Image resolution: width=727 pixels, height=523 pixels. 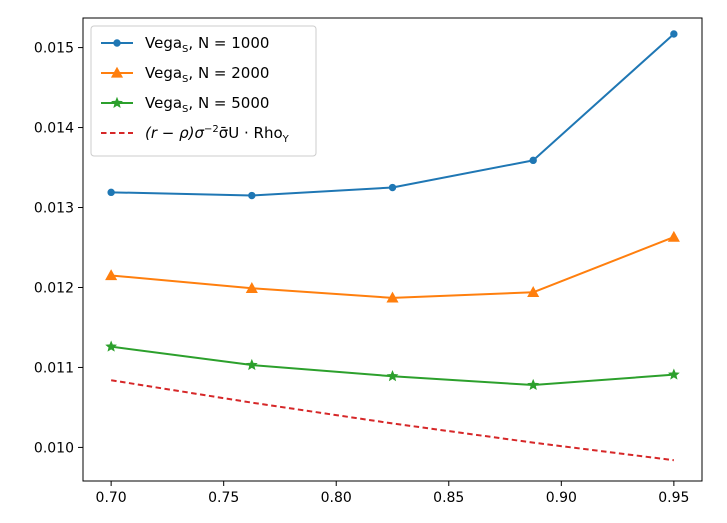 What do you see at coordinates (58, 248) in the screenshot?
I see `y-axis: 0.010 0.011 0.012 0.013 0.014 0.015` at bounding box center [58, 248].